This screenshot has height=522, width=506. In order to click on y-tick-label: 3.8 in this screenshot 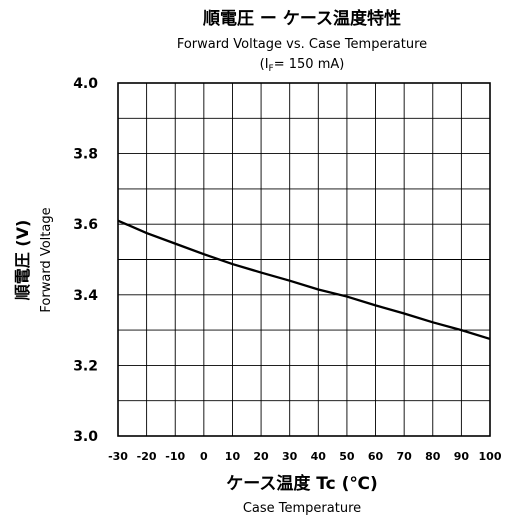, I will do `click(85, 155)`.